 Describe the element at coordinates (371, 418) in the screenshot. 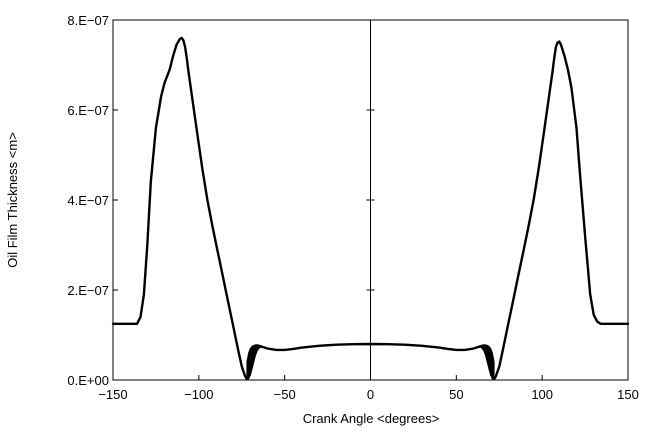

I see `x-axis-label: Crank Angle <degrees>` at that location.